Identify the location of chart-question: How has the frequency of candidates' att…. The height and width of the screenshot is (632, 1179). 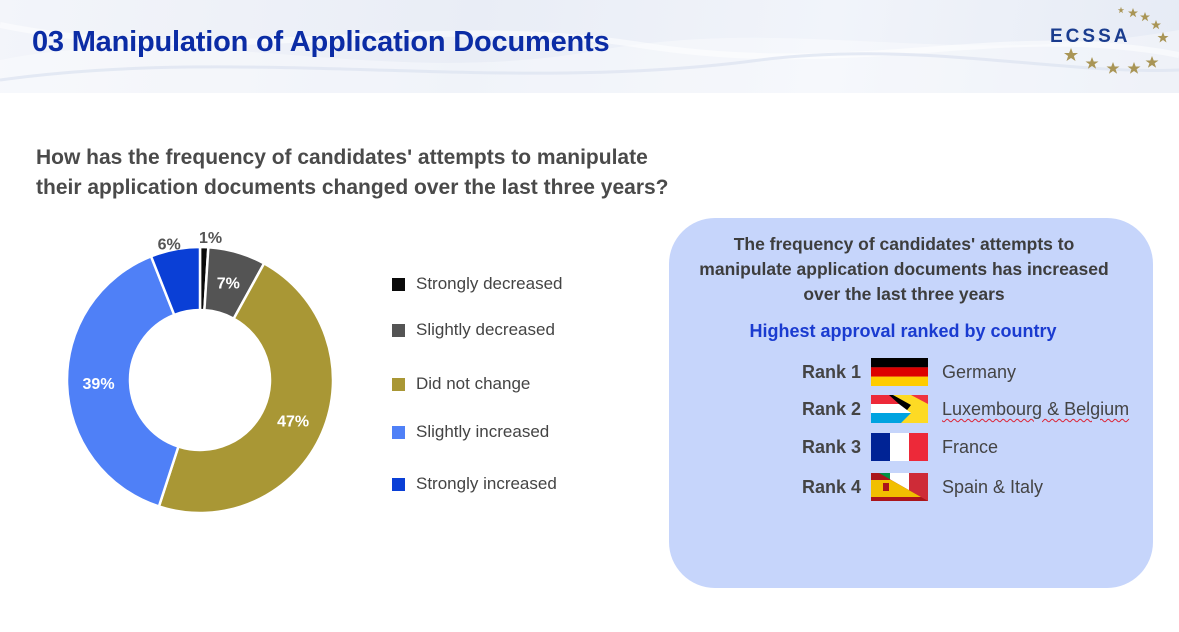
(352, 172).